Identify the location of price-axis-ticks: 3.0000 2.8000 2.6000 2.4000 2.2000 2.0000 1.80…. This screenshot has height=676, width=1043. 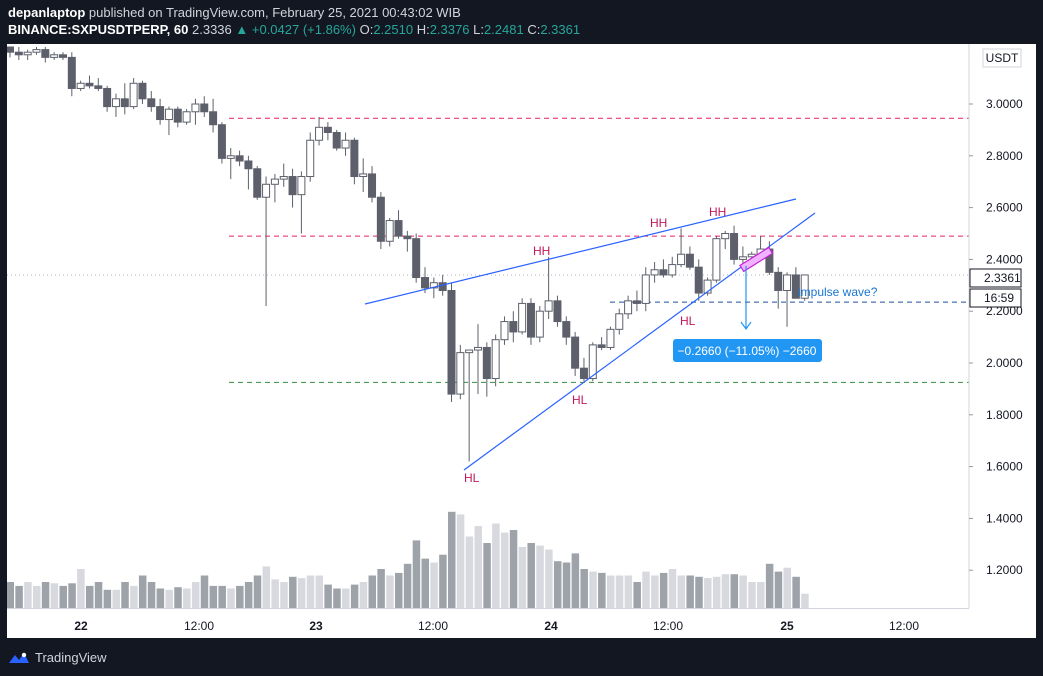
(996, 337).